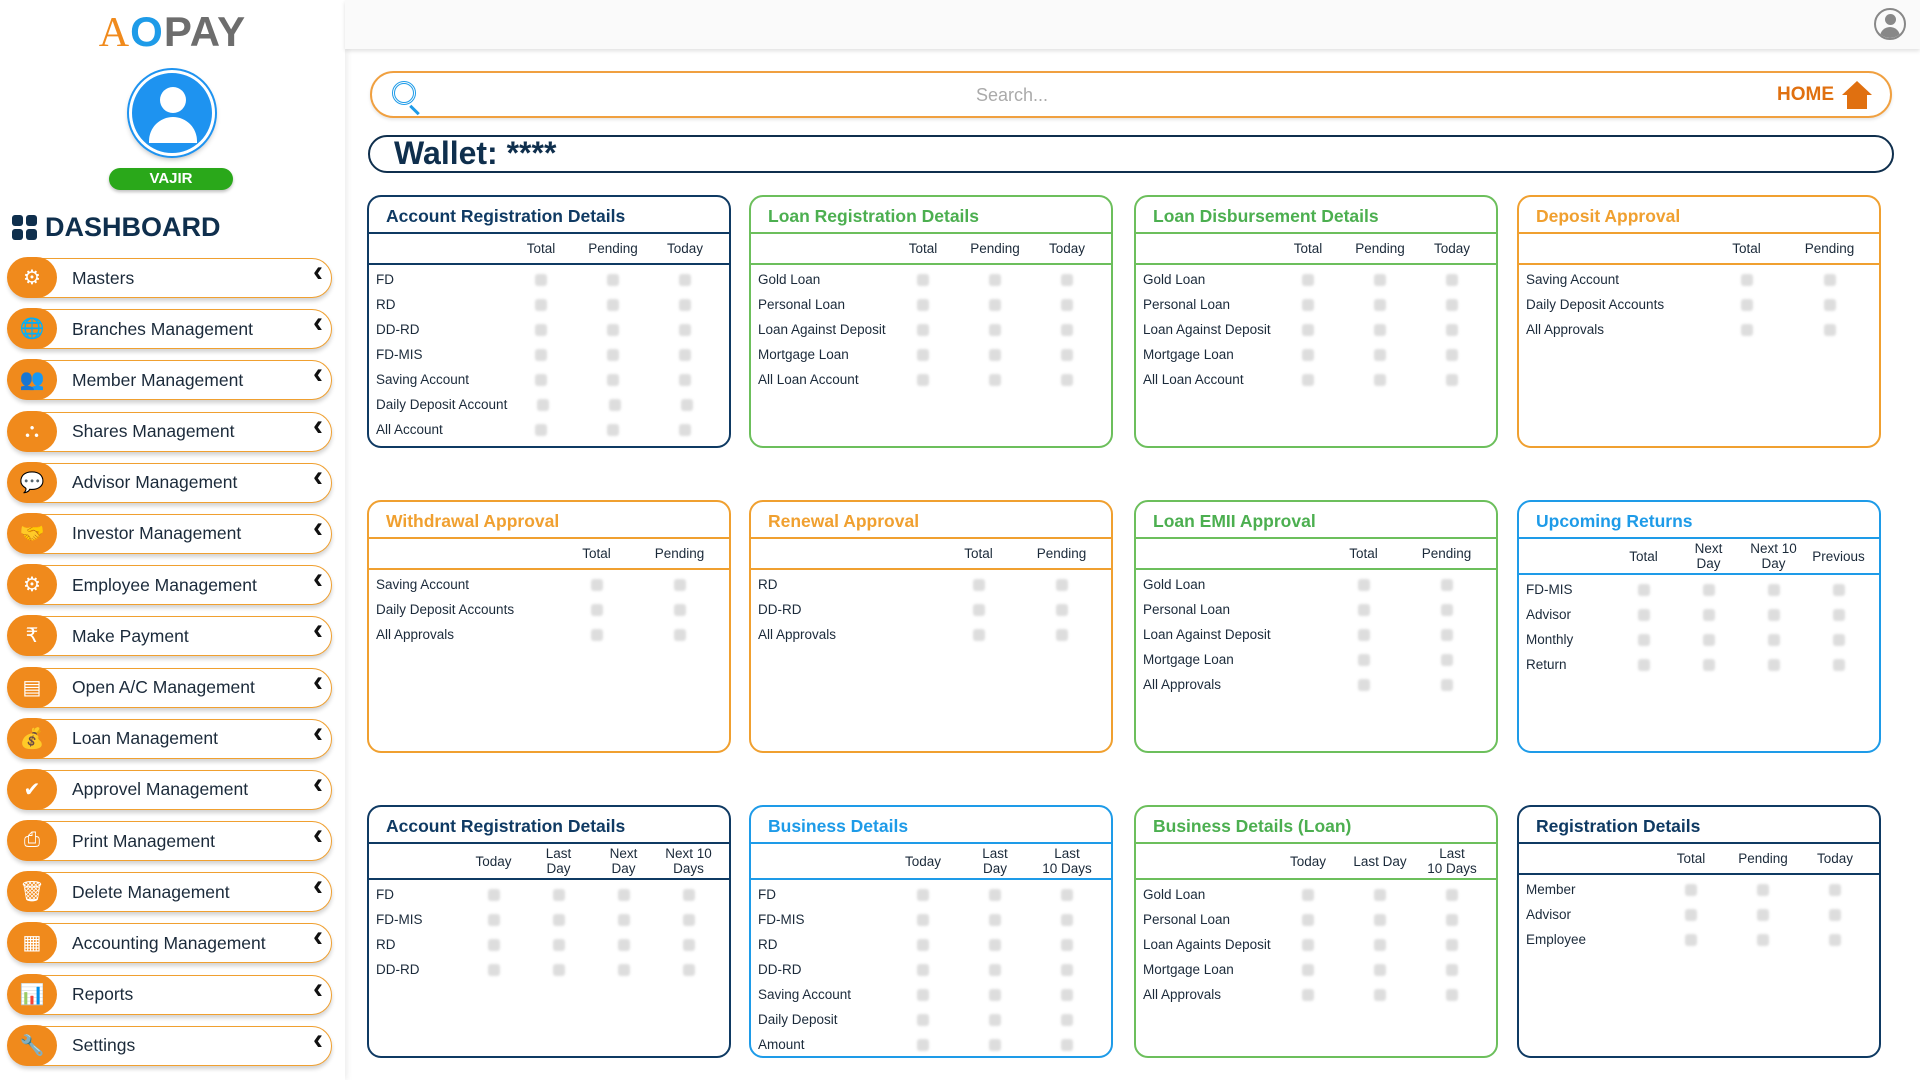 This screenshot has height=1080, width=1920. Describe the element at coordinates (404, 93) in the screenshot. I see `search-icon` at that location.